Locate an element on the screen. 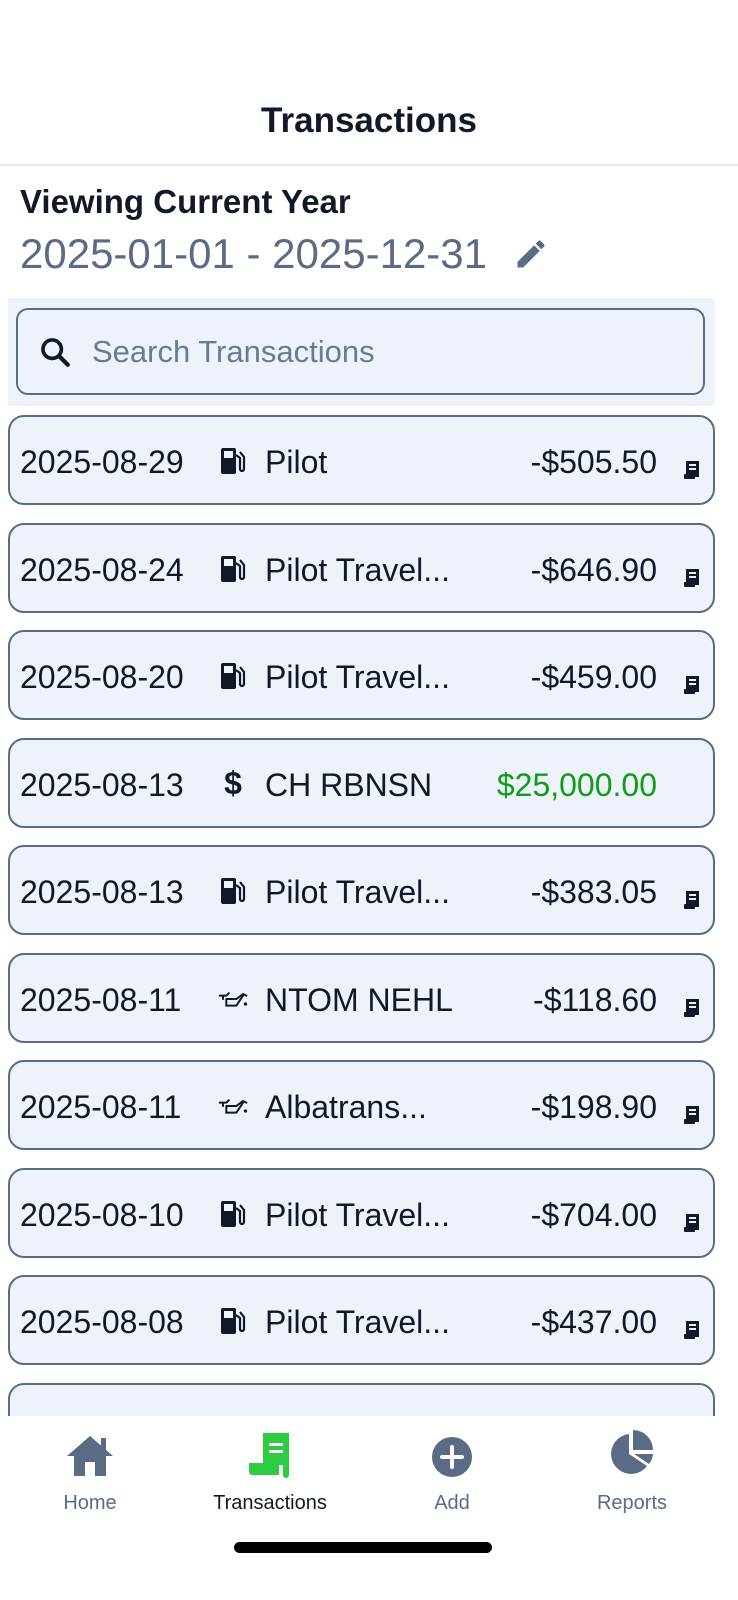 The image size is (738, 1600). tab-label: Home is located at coordinates (90, 1503).